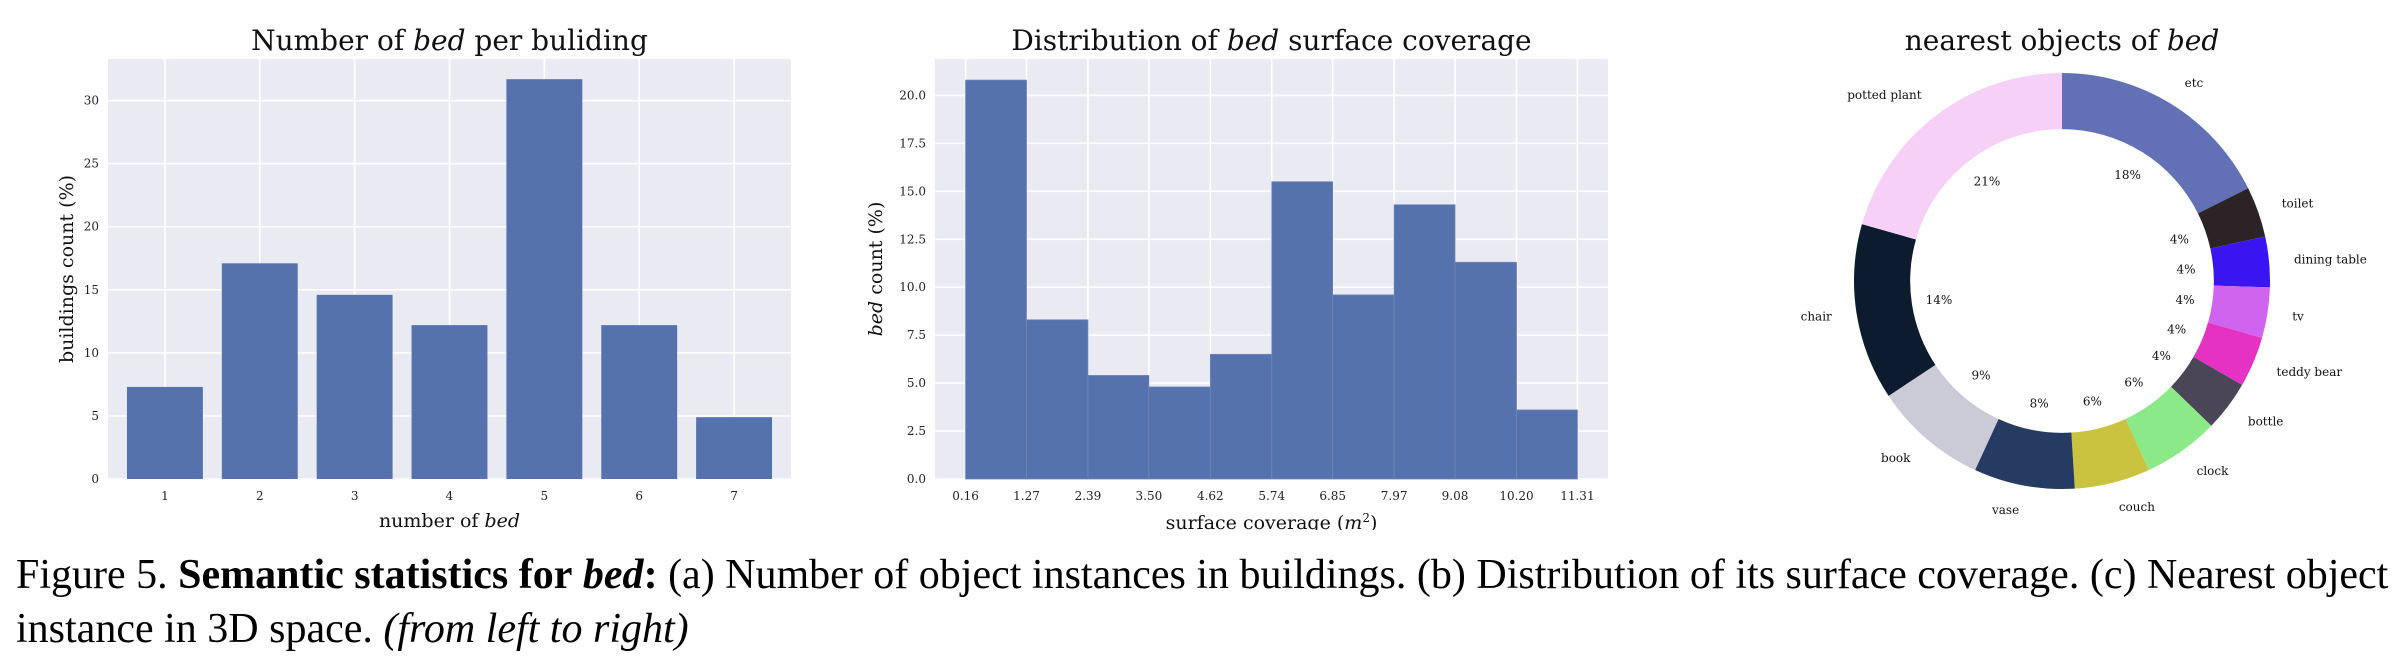  What do you see at coordinates (734, 496) in the screenshot?
I see `x-tick-label: 7` at bounding box center [734, 496].